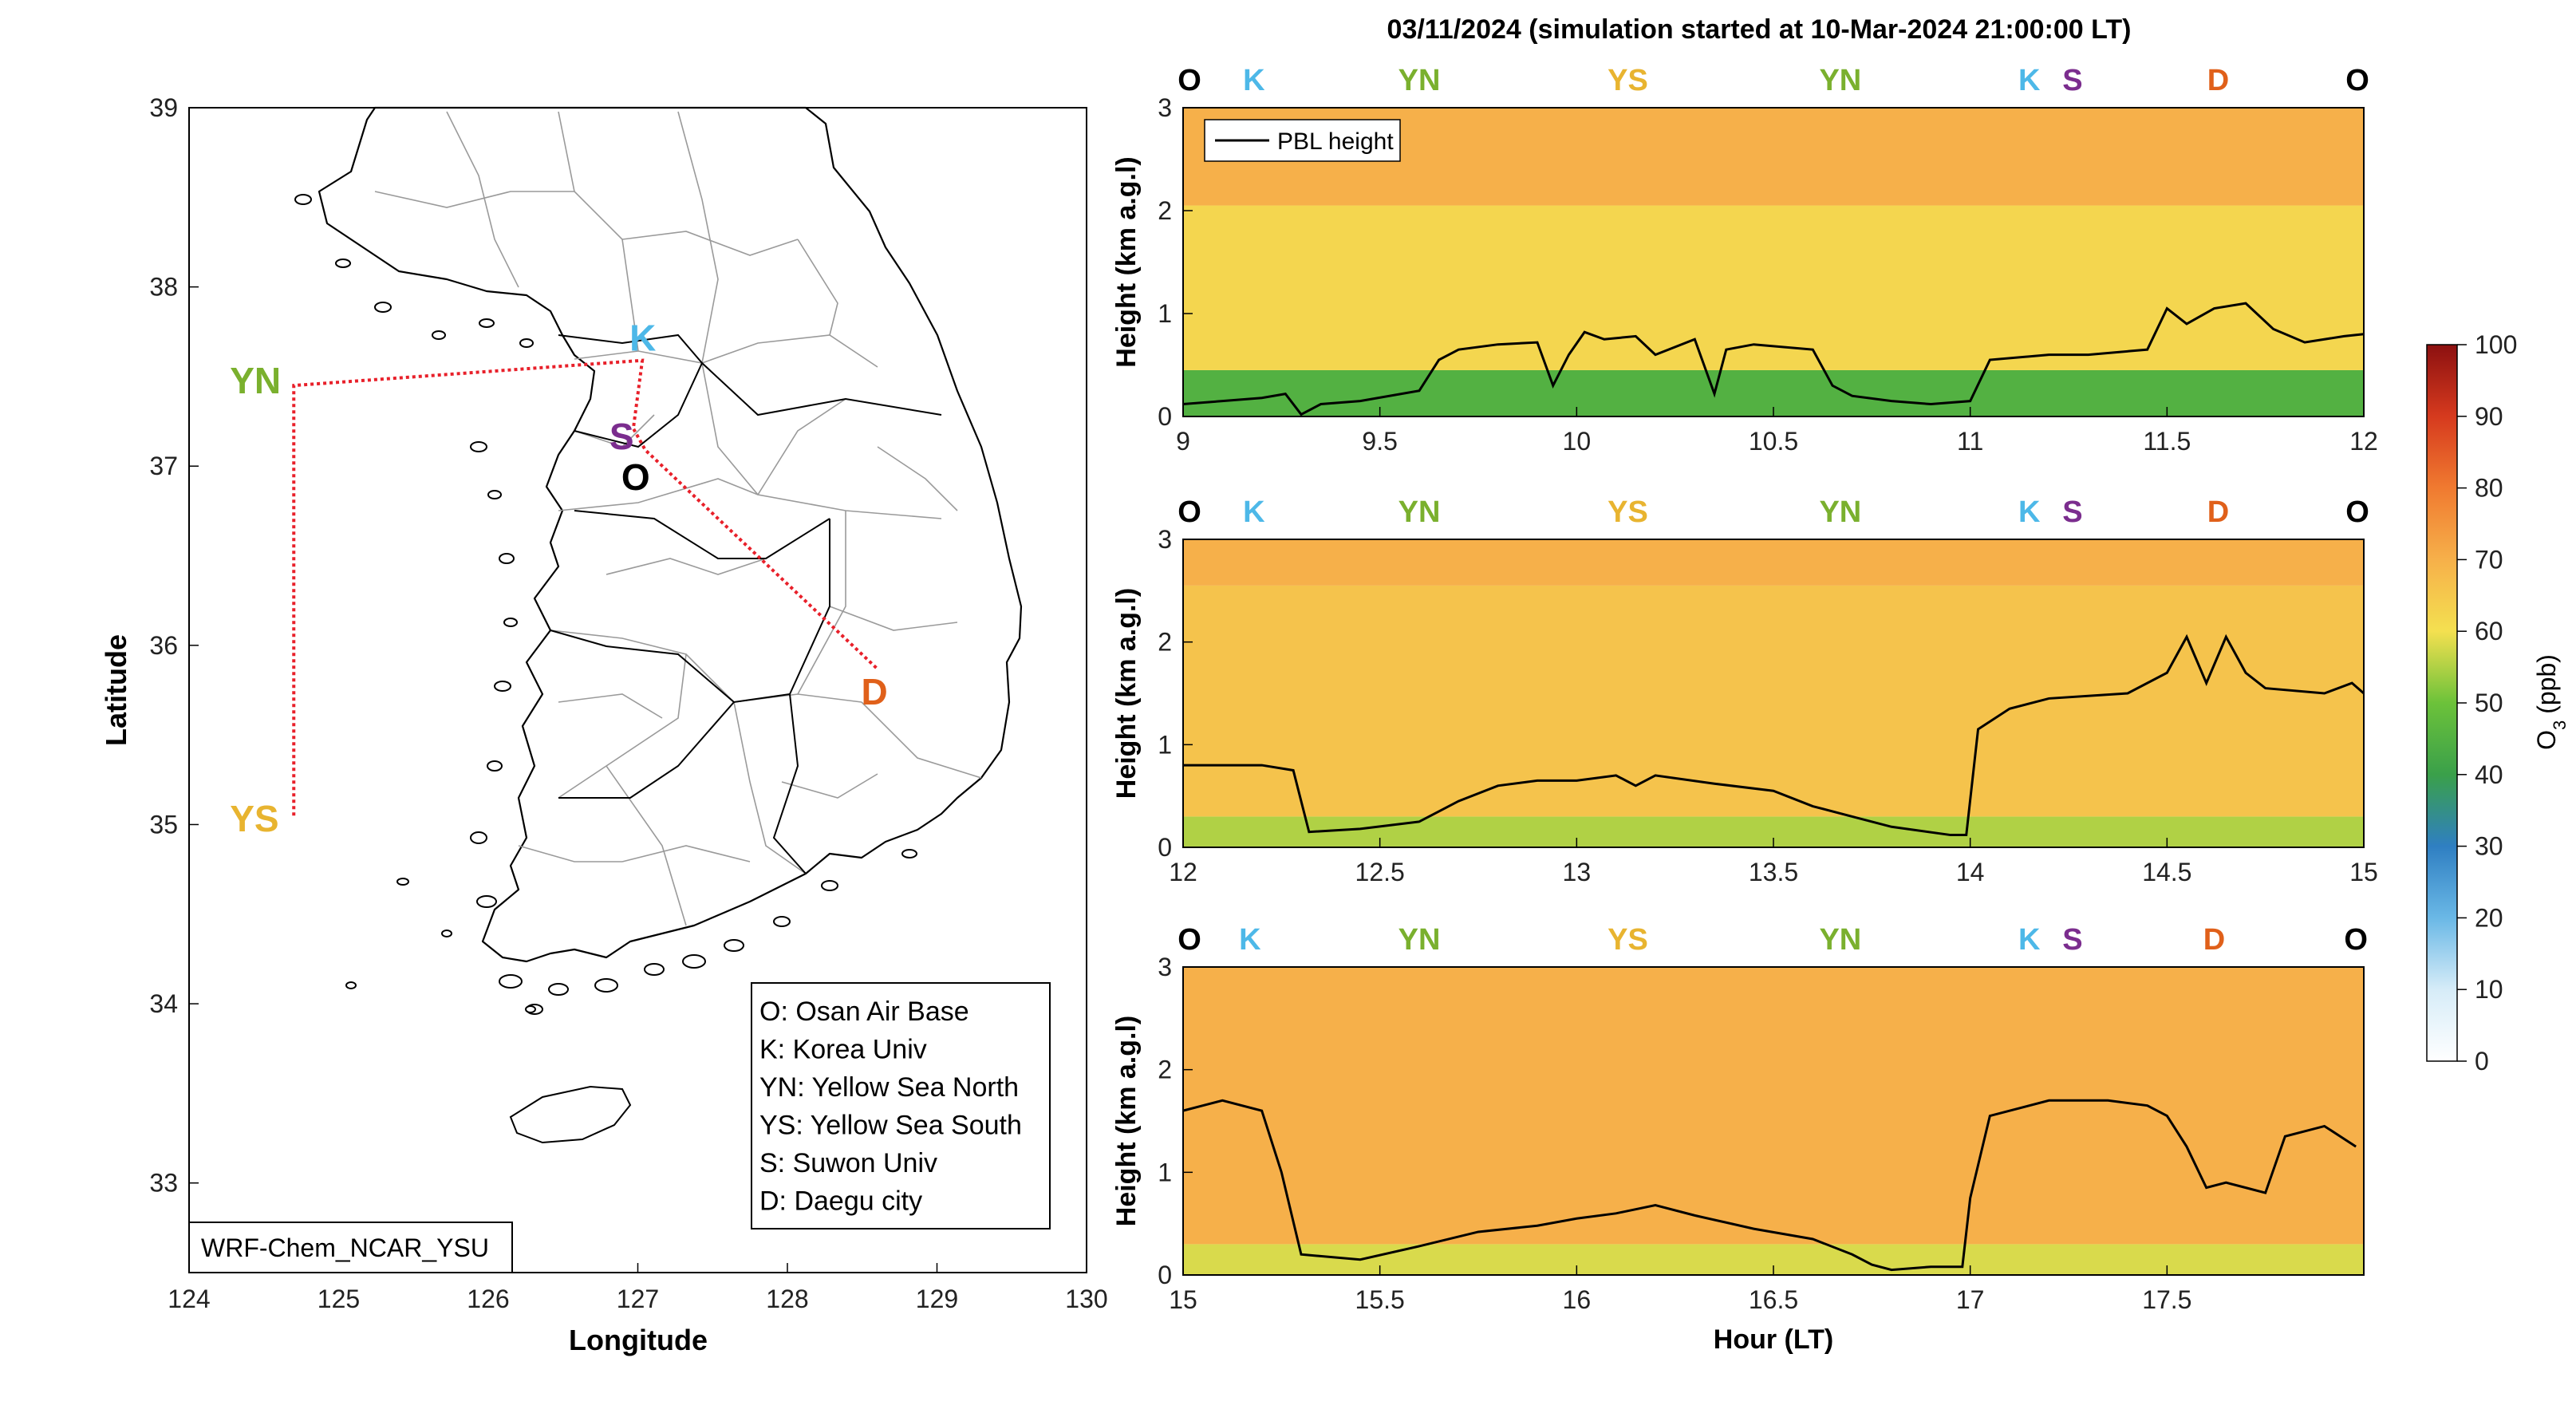  I want to click on map-y-tick-label: 36, so click(163, 645).